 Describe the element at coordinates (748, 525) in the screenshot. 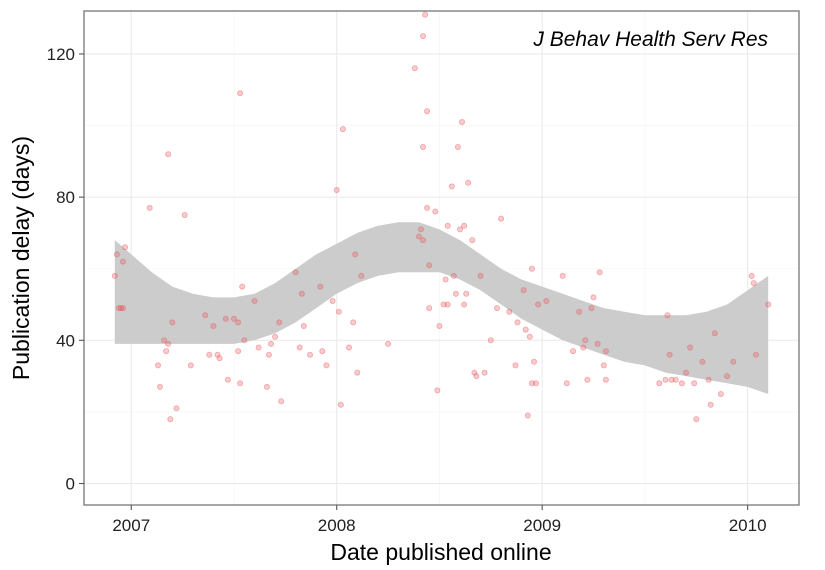

I see `x-tick-label: 2010` at that location.